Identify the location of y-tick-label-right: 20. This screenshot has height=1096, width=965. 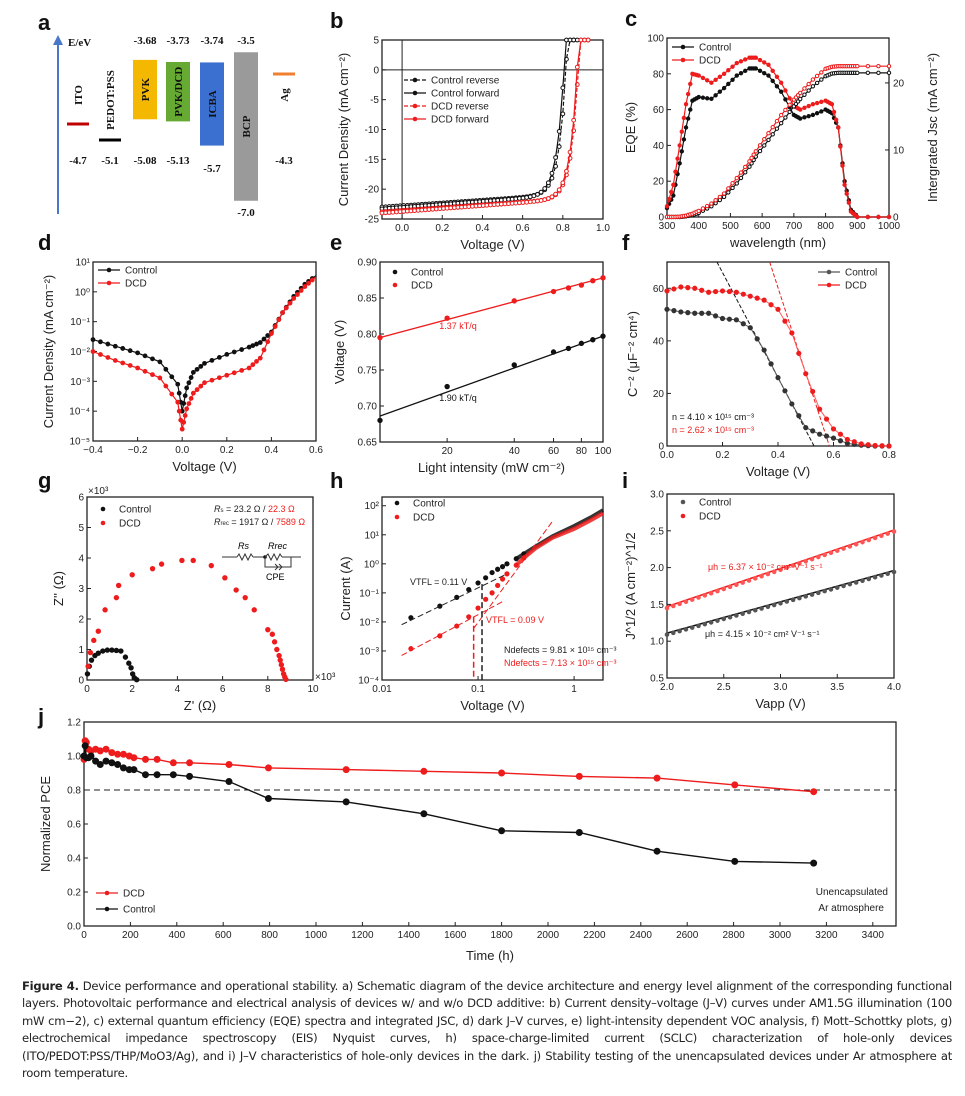
(899, 83).